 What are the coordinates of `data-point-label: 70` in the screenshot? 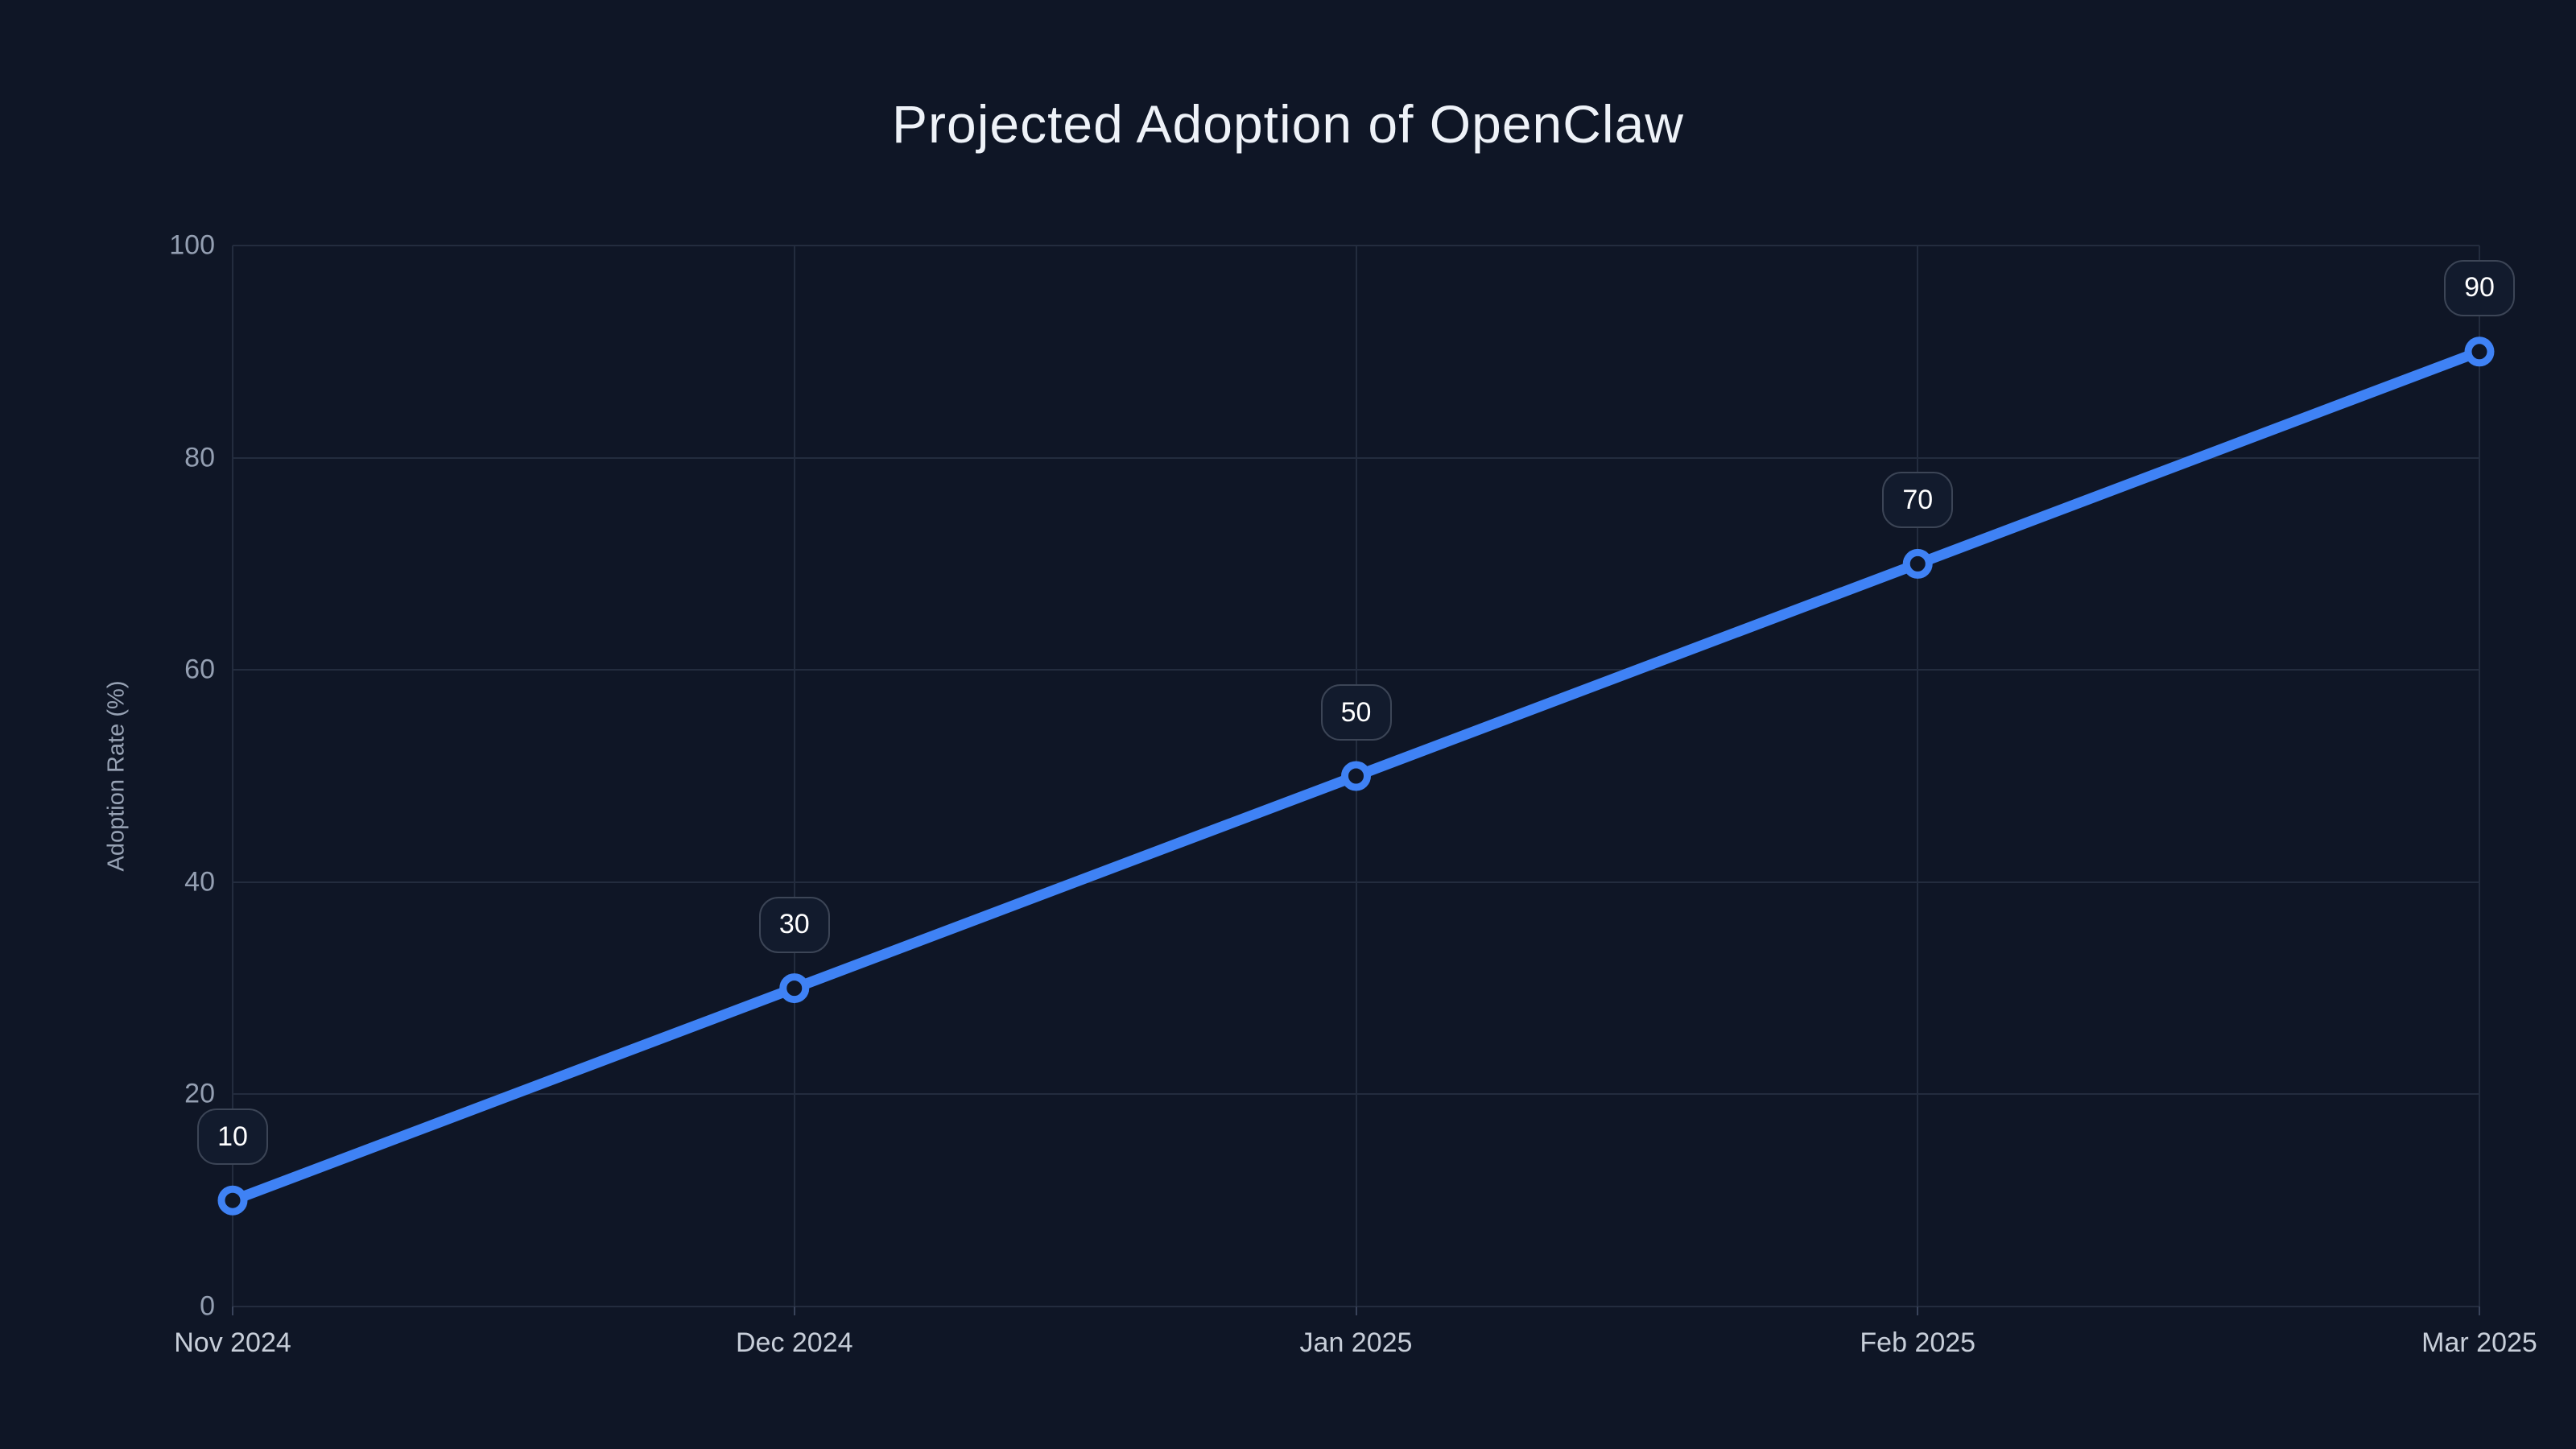 It's located at (1918, 500).